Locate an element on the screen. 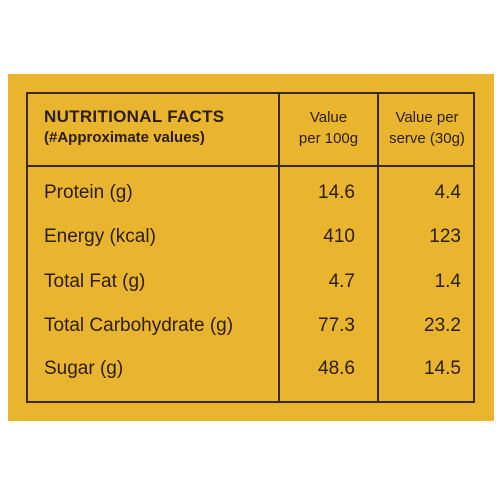 The height and width of the screenshot is (500, 500). row-label-protein: Protein (g) is located at coordinates (88, 192).